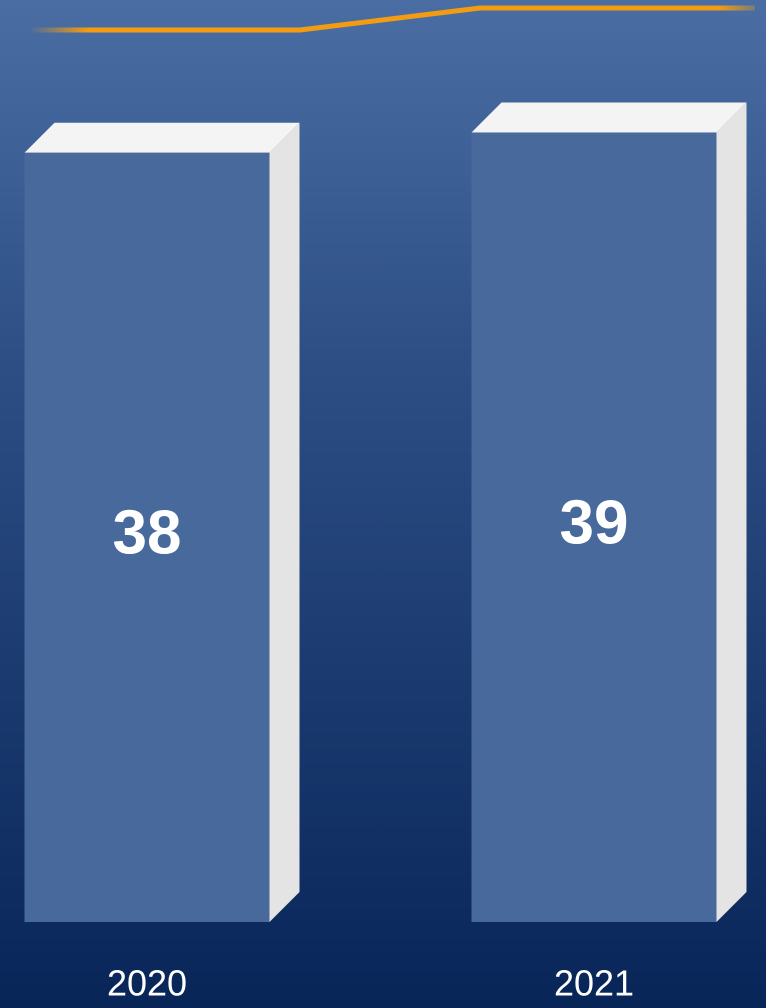 This screenshot has height=1008, width=766. Describe the element at coordinates (594, 523) in the screenshot. I see `value-label: 39` at that location.